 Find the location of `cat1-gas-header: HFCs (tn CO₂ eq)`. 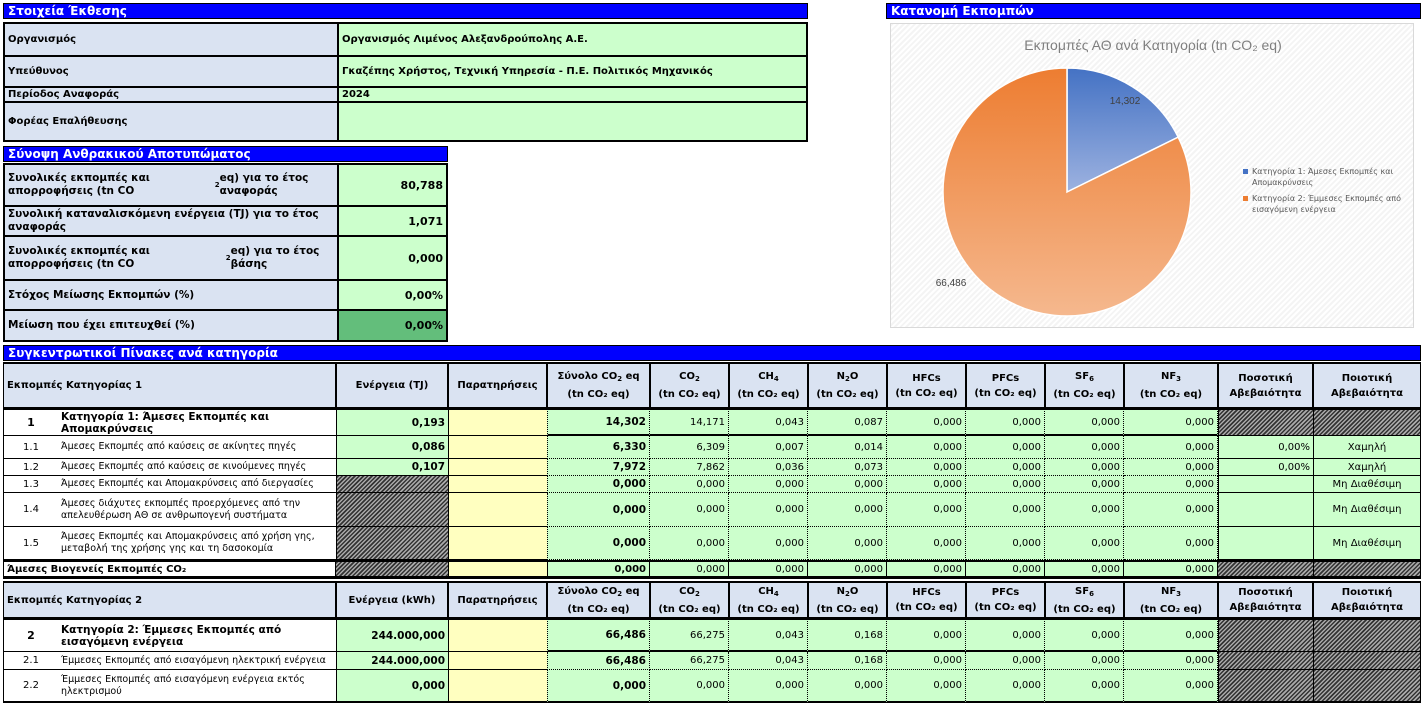

cat1-gas-header: HFCs (tn CO₂ eq) is located at coordinates (926, 385).